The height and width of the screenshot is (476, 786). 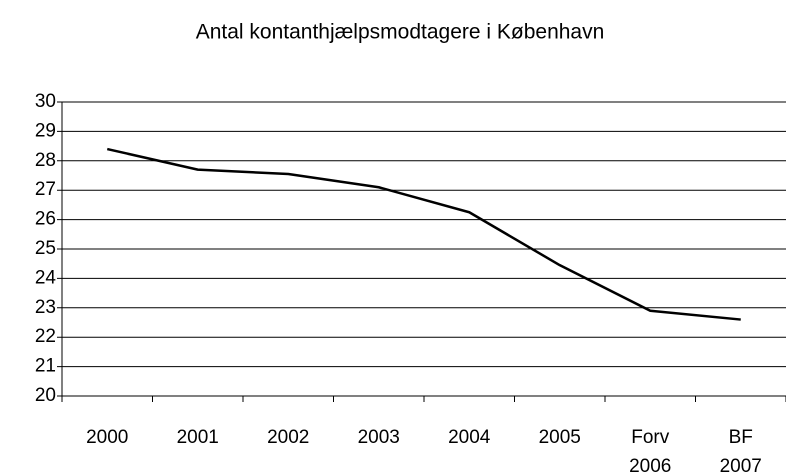 What do you see at coordinates (560, 437) in the screenshot?
I see `x-tick-label: 2005` at bounding box center [560, 437].